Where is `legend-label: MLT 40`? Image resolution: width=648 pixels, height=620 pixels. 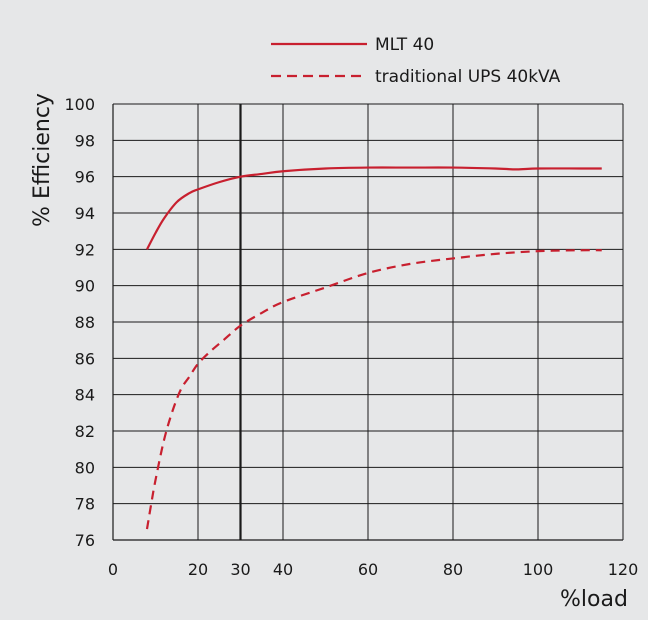 legend-label: MLT 40 is located at coordinates (404, 45).